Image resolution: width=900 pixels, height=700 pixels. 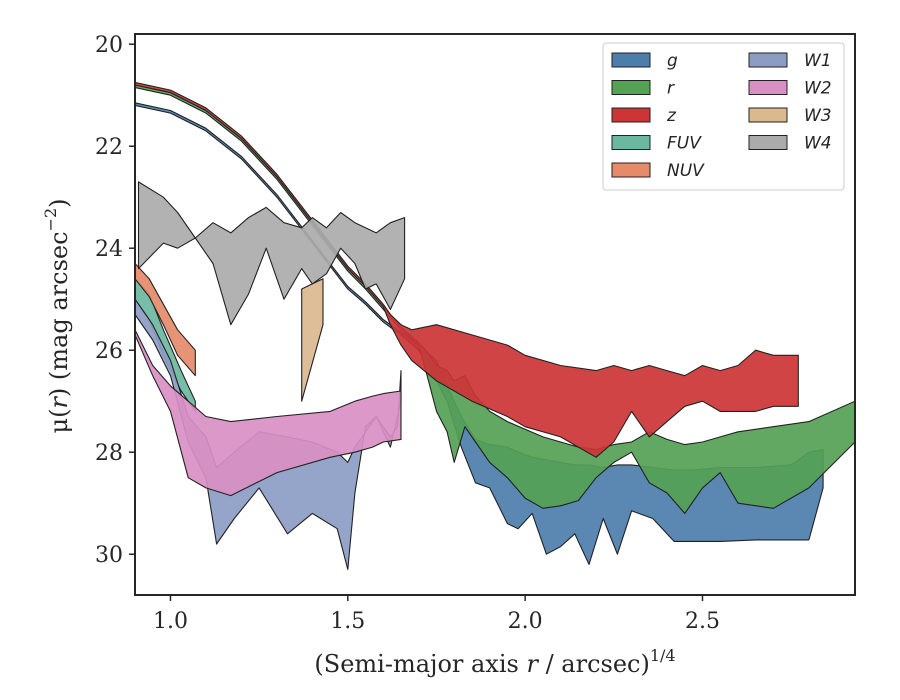 What do you see at coordinates (59, 402) in the screenshot?
I see `y-axis-label-var: r` at bounding box center [59, 402].